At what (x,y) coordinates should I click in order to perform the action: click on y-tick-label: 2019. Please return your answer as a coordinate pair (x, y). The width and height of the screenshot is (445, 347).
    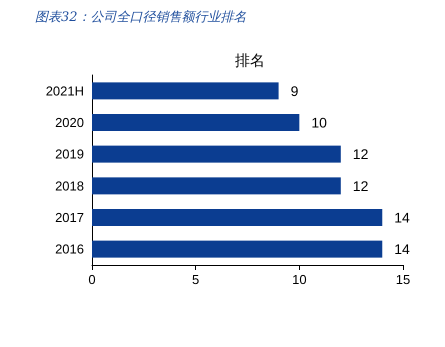
    Looking at the image, I should click on (69, 154).